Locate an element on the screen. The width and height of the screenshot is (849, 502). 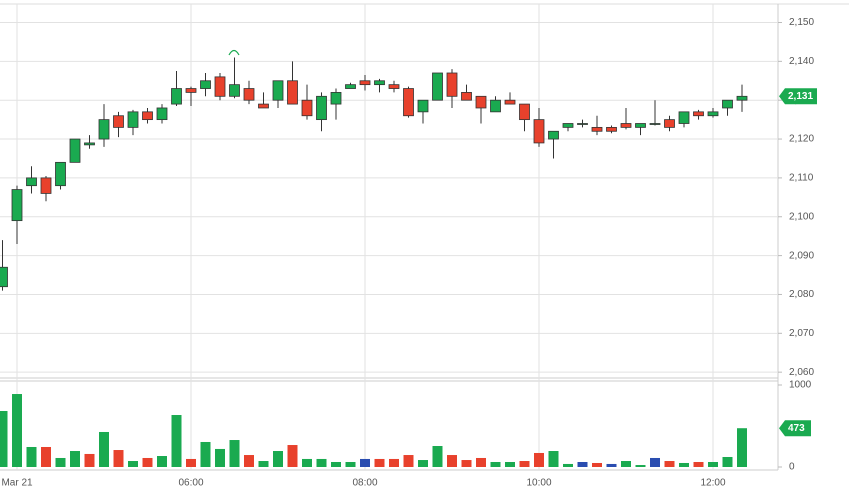
y-tick-label: 2,060 is located at coordinates (801, 372).